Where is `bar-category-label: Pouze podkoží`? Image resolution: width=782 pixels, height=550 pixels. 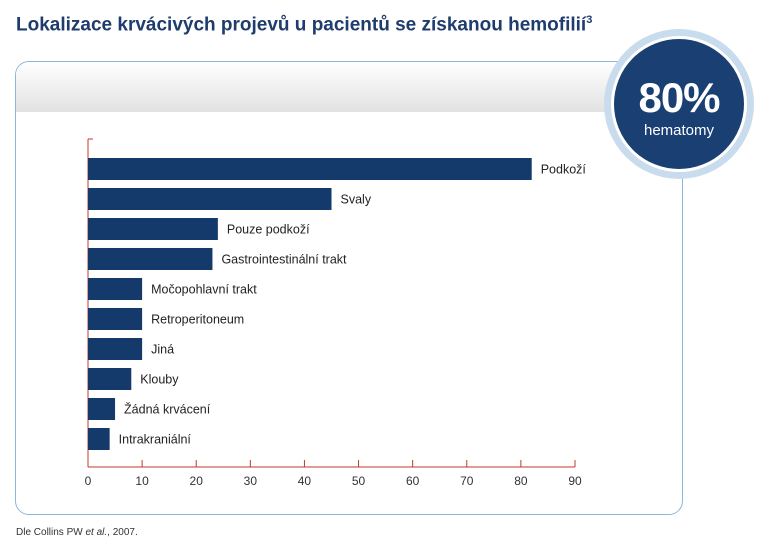
bar-category-label: Pouze podkoží is located at coordinates (268, 230).